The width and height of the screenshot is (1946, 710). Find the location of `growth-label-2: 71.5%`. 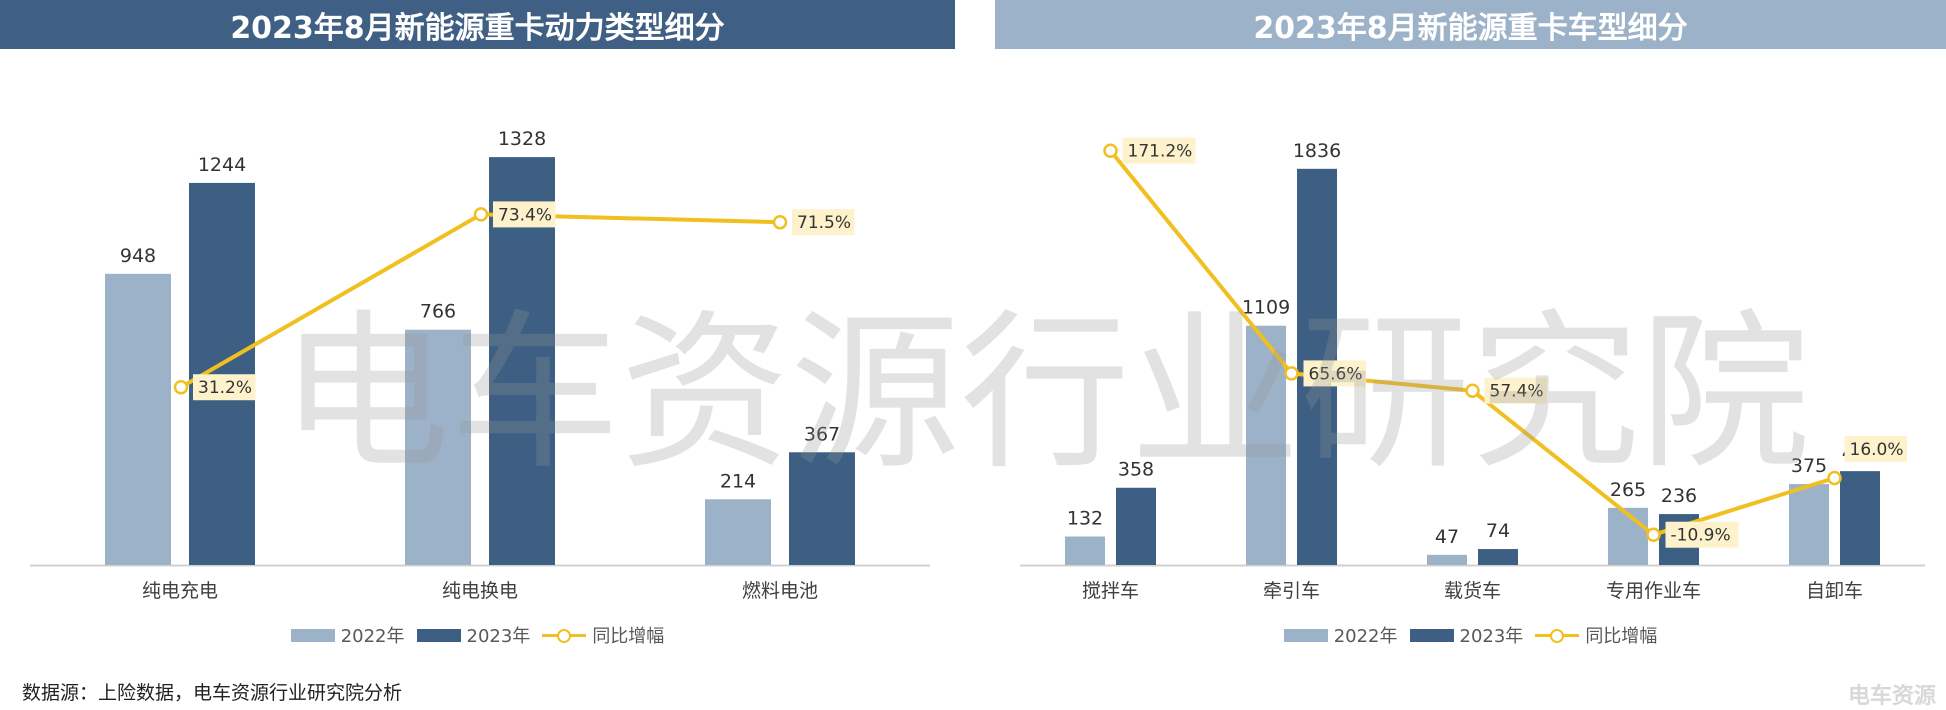

growth-label-2: 71.5% is located at coordinates (824, 223).